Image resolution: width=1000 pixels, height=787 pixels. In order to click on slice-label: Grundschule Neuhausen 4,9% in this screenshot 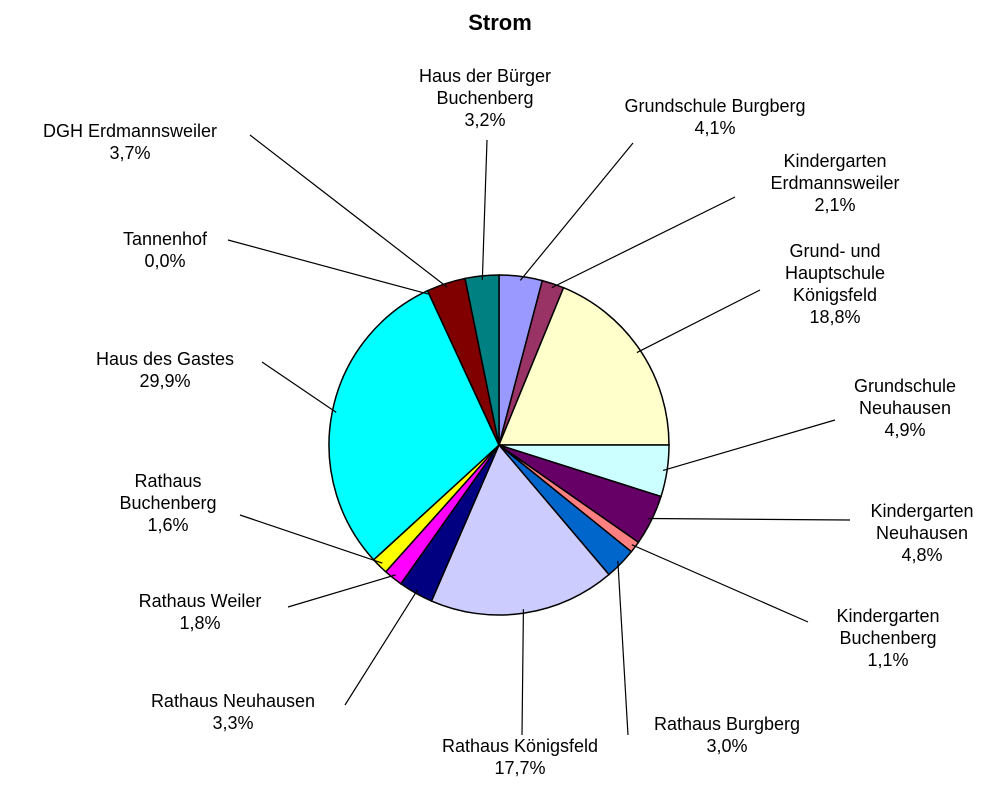, I will do `click(905, 408)`.